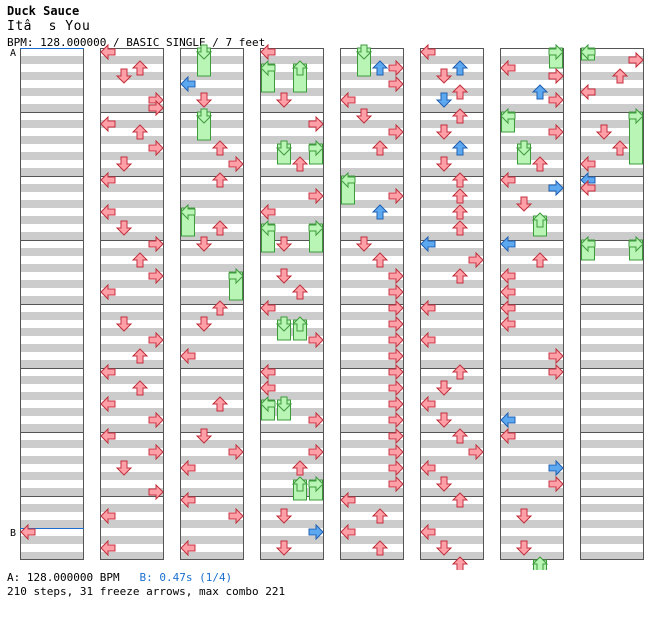 The image size is (672, 620). Describe the element at coordinates (348, 180) in the screenshot. I see `freeze-left-arrow-icon` at that location.